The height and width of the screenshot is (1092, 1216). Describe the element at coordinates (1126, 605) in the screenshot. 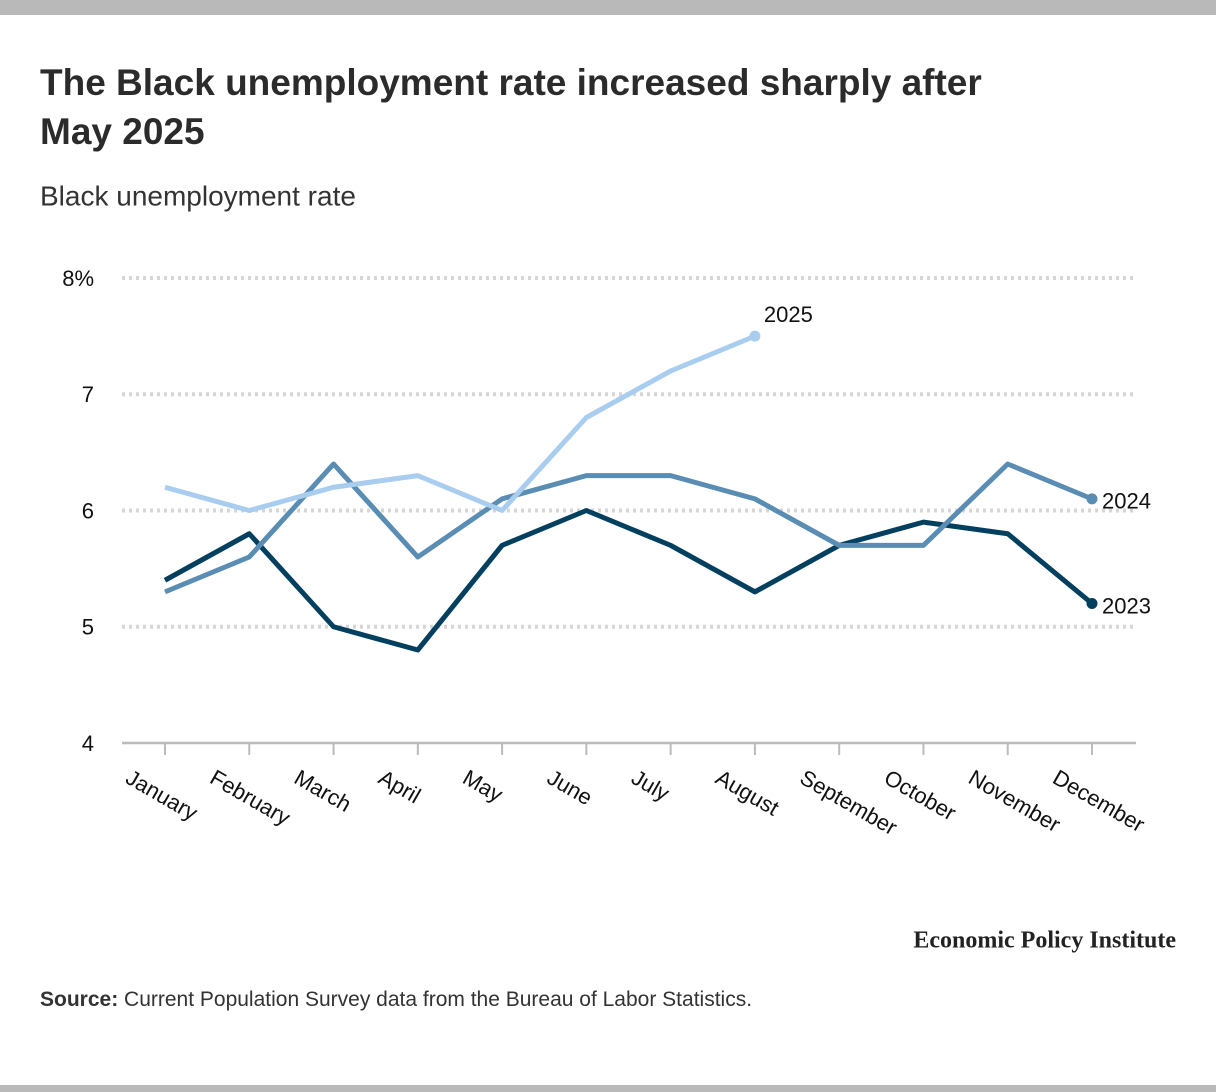

I see `series-label: 2023` at that location.